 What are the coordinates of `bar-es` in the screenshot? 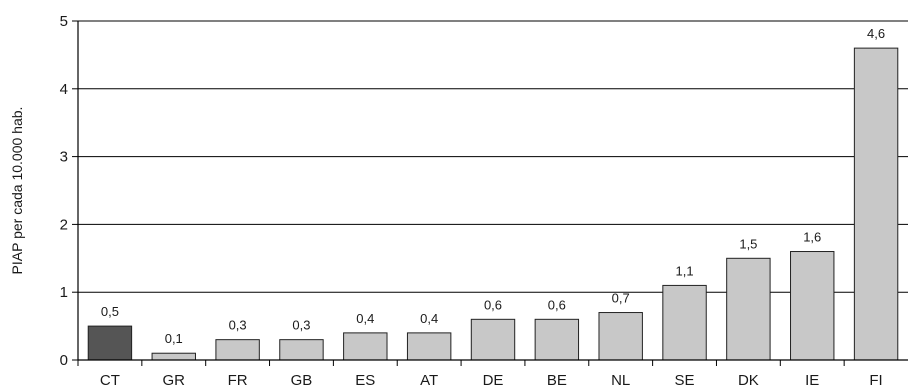 It's located at (365, 346).